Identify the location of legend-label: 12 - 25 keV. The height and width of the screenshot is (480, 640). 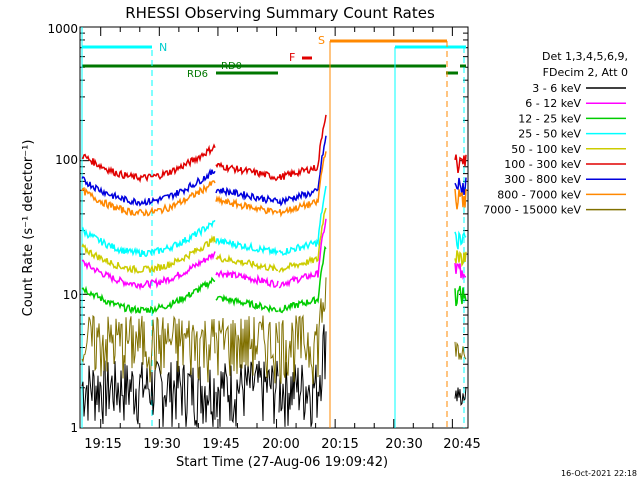
(549, 118).